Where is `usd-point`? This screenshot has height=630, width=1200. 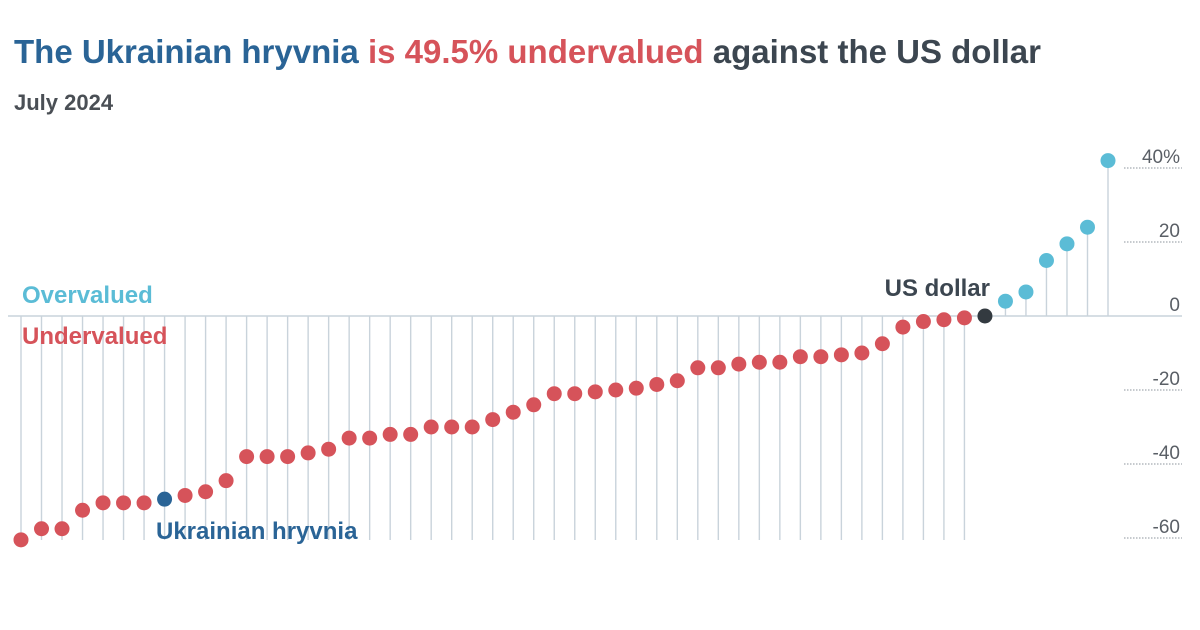 usd-point is located at coordinates (985, 316).